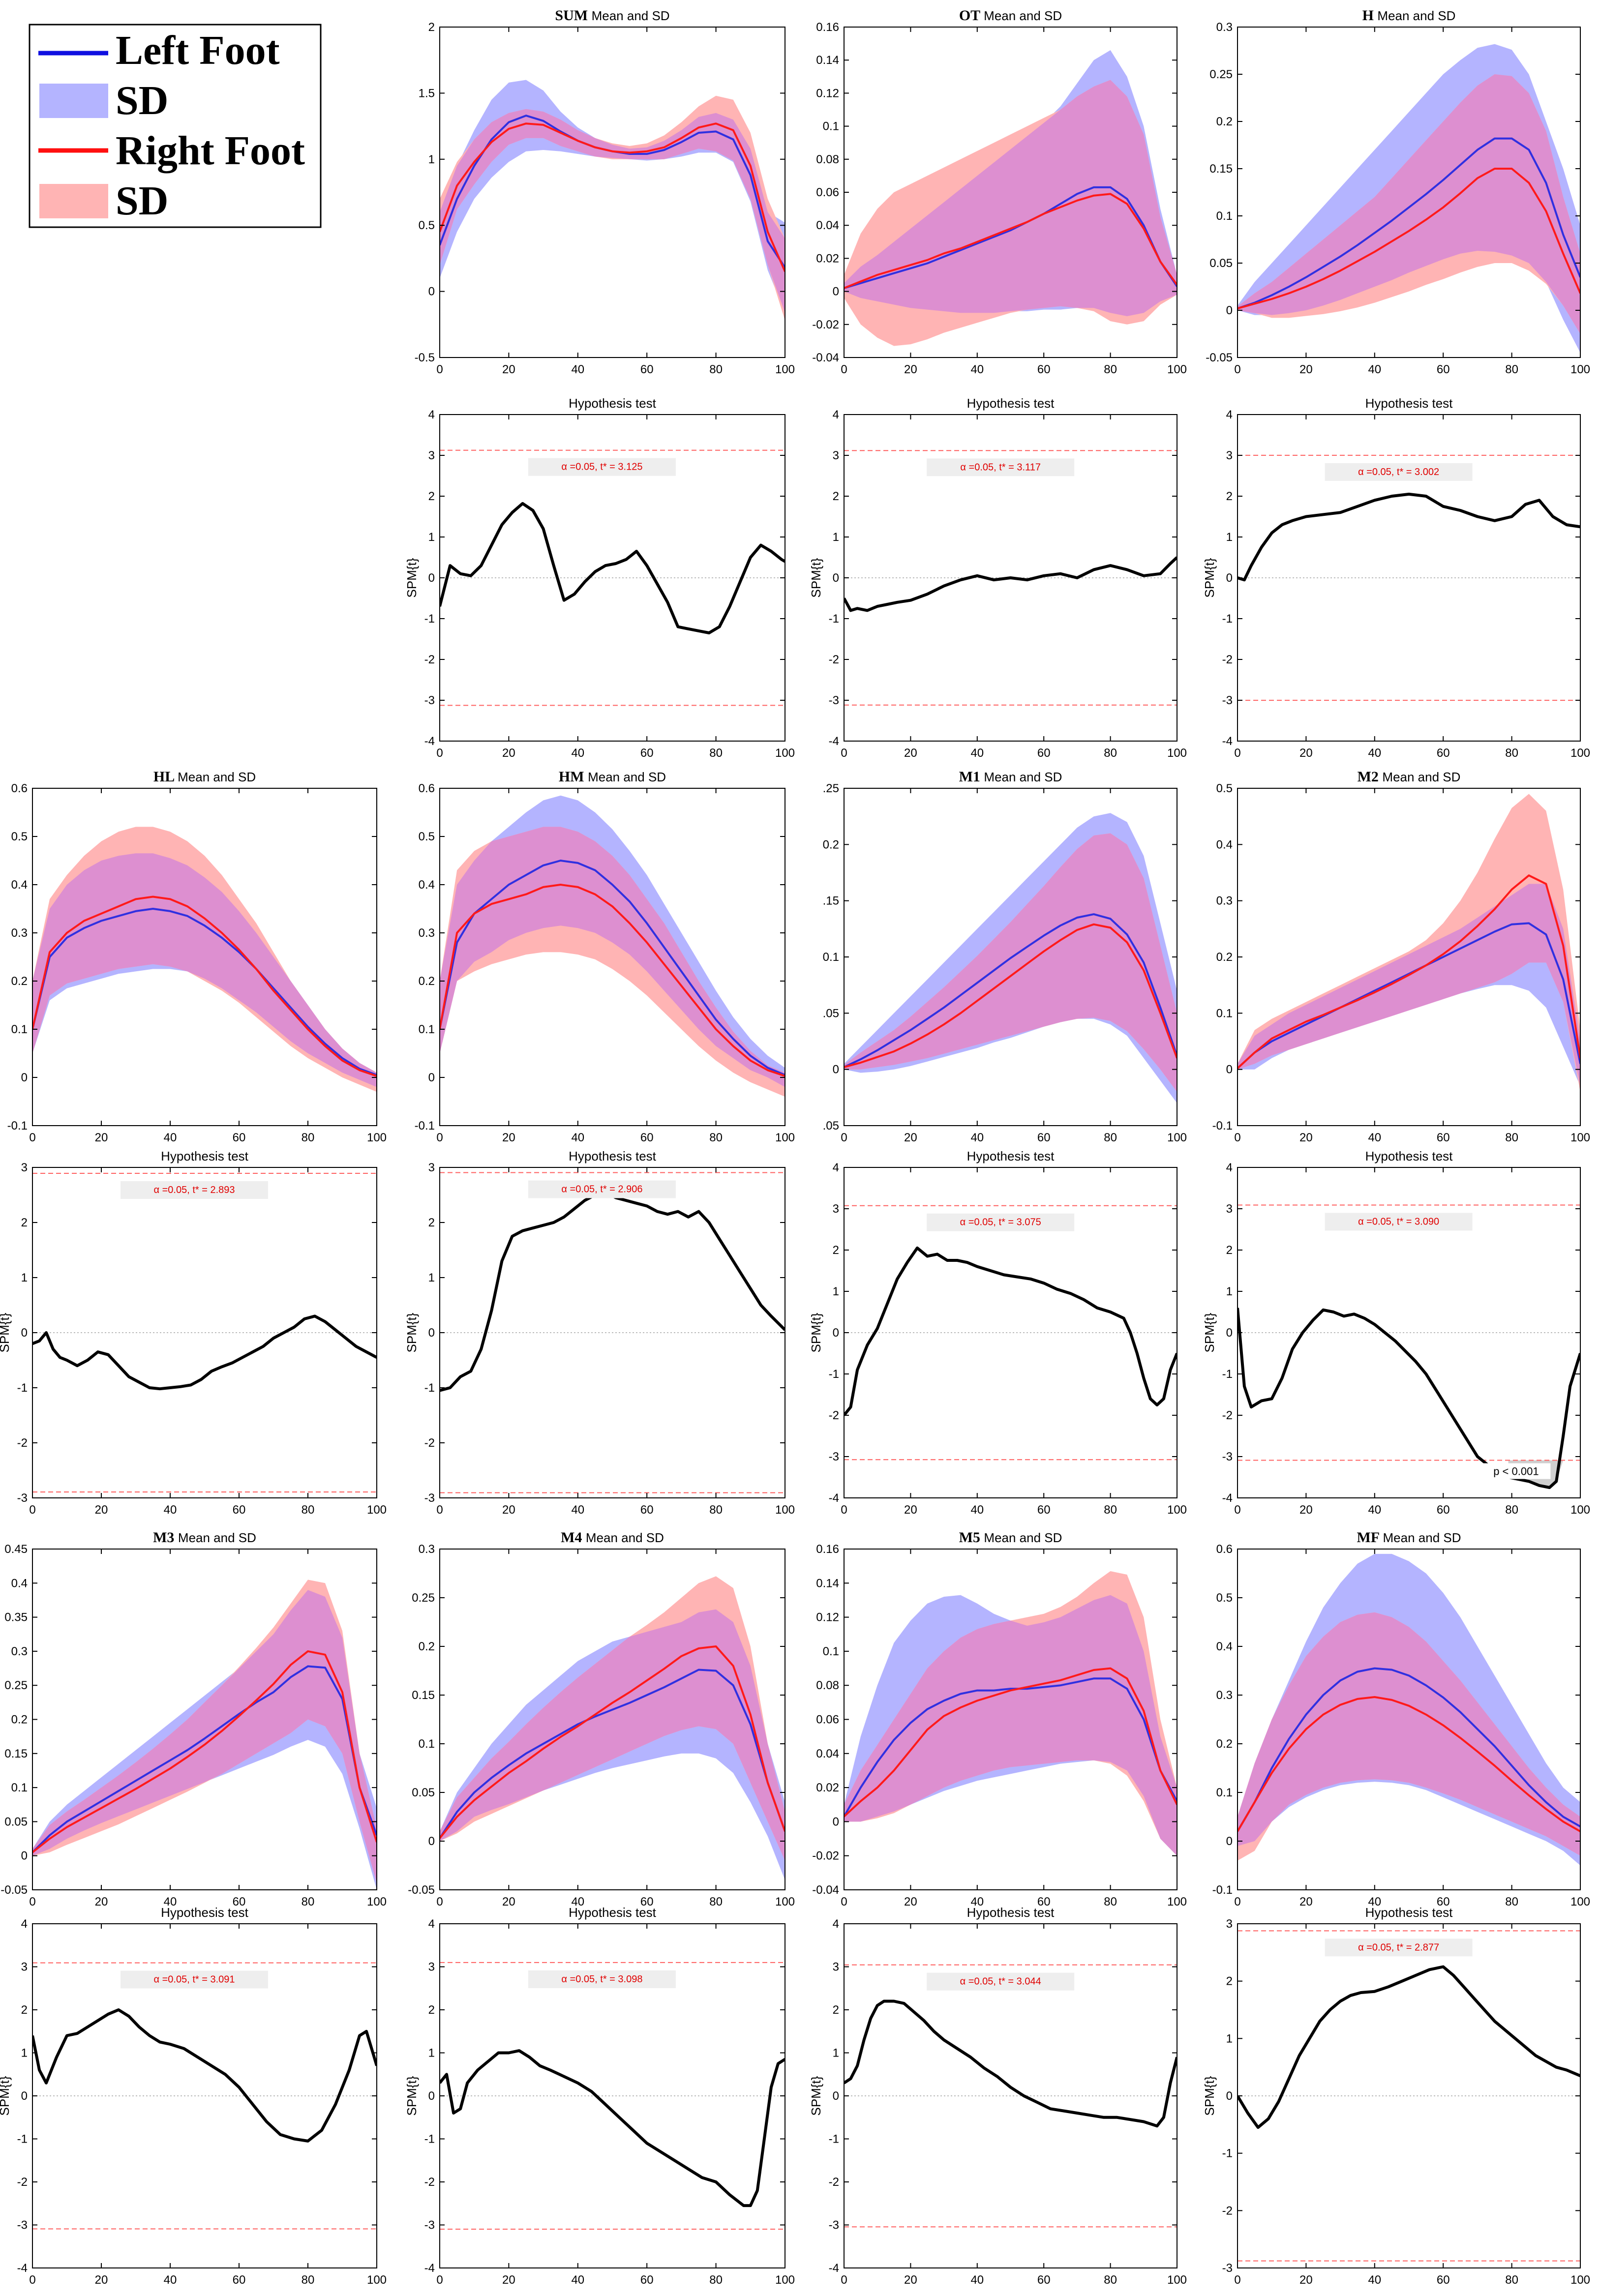  I want to click on y-tick-label: 0.2, so click(19, 981).